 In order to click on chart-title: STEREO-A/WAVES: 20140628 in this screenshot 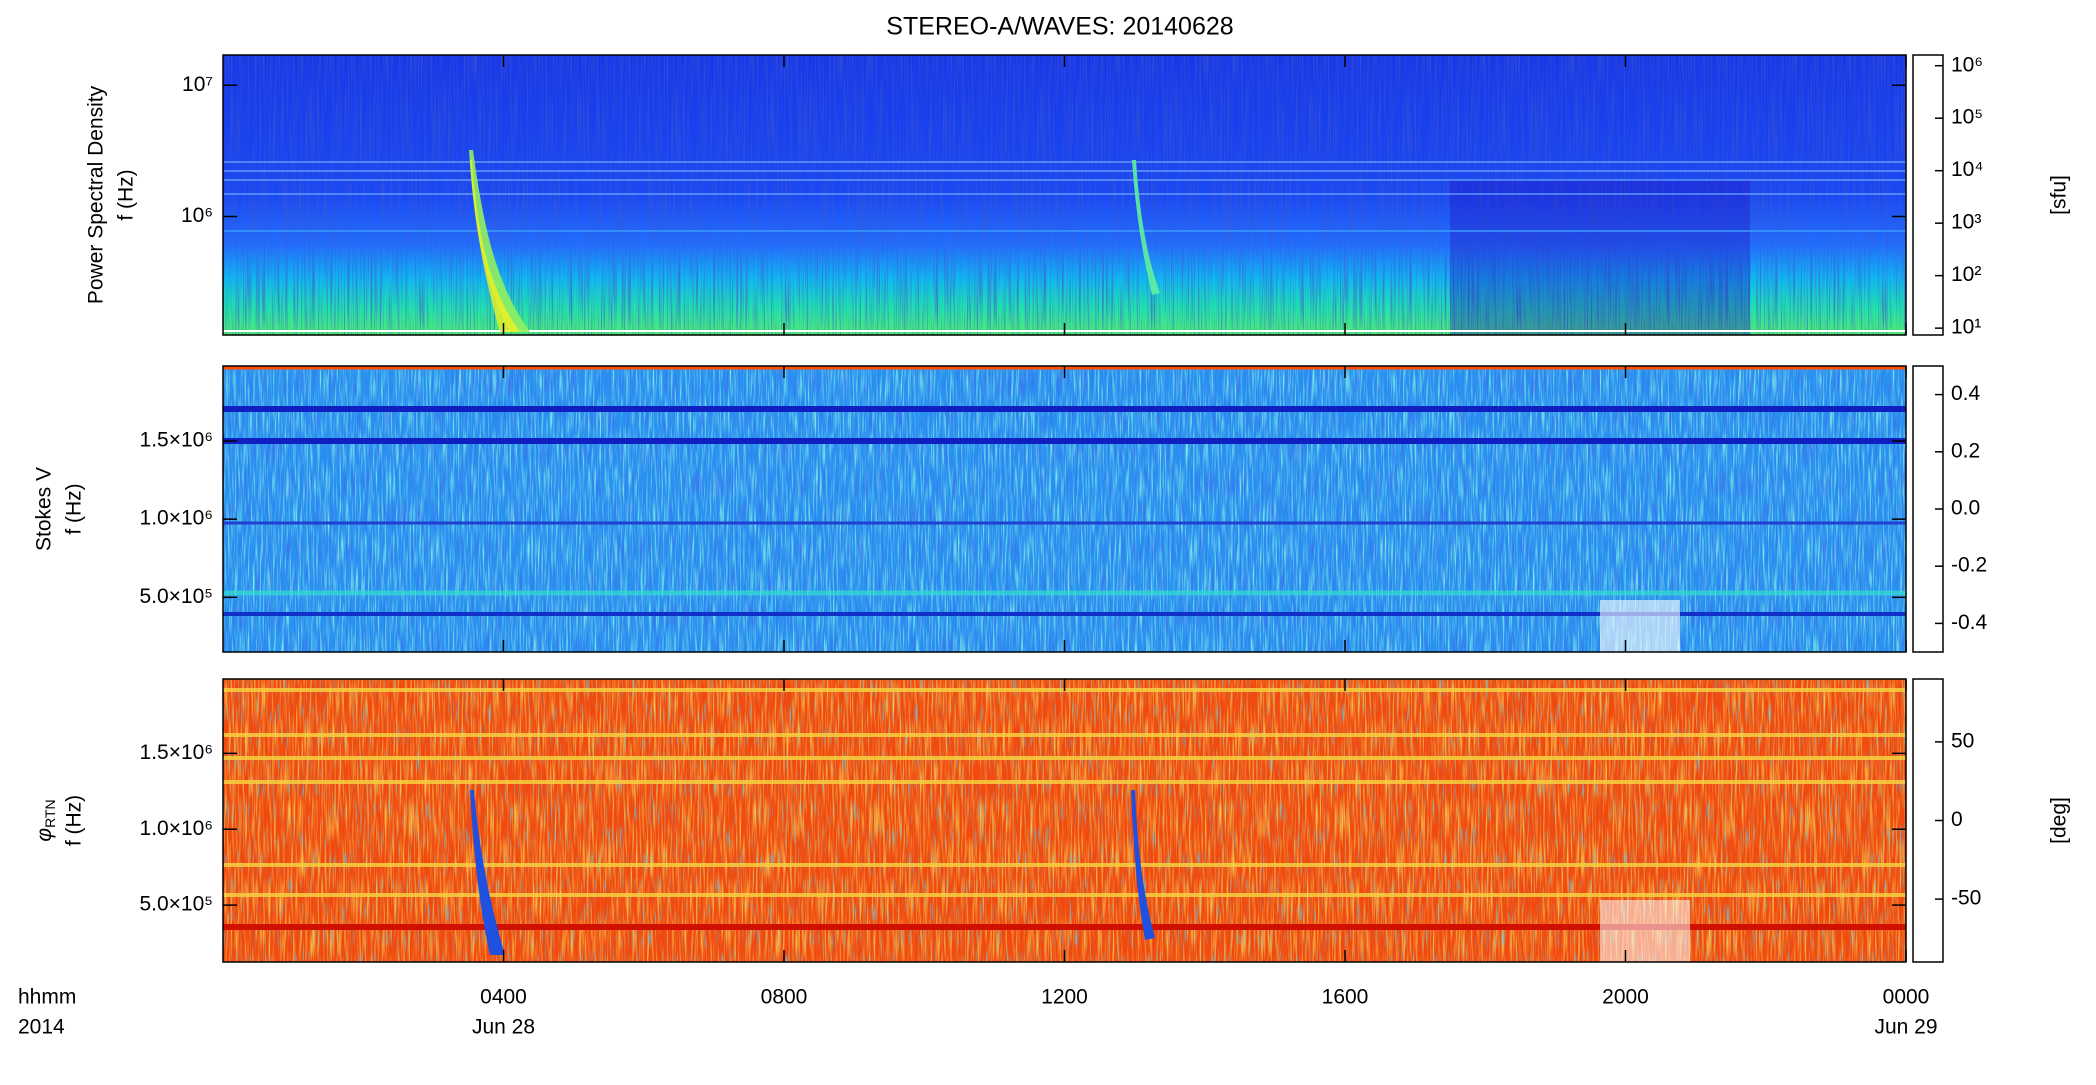, I will do `click(1059, 27)`.